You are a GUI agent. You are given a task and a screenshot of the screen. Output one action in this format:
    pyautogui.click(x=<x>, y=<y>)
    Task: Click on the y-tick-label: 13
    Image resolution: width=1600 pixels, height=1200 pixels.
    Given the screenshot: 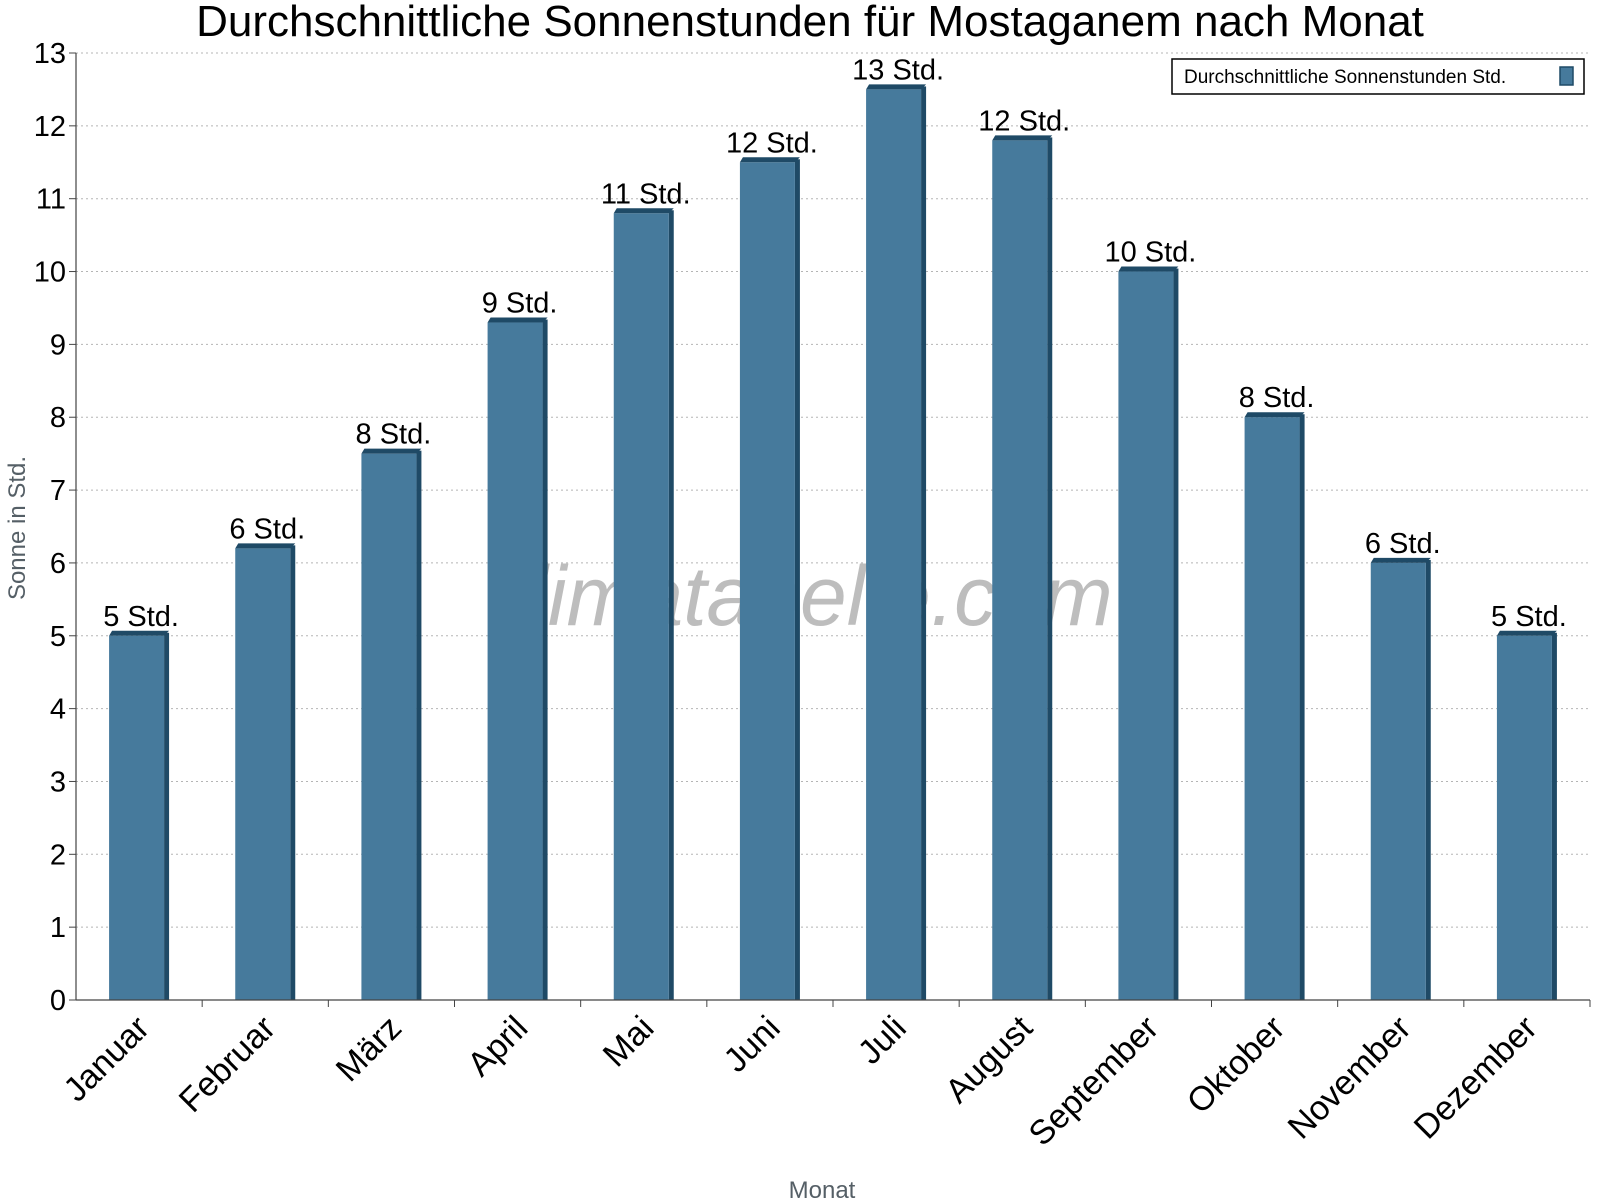 What is the action you would take?
    pyautogui.click(x=50, y=54)
    